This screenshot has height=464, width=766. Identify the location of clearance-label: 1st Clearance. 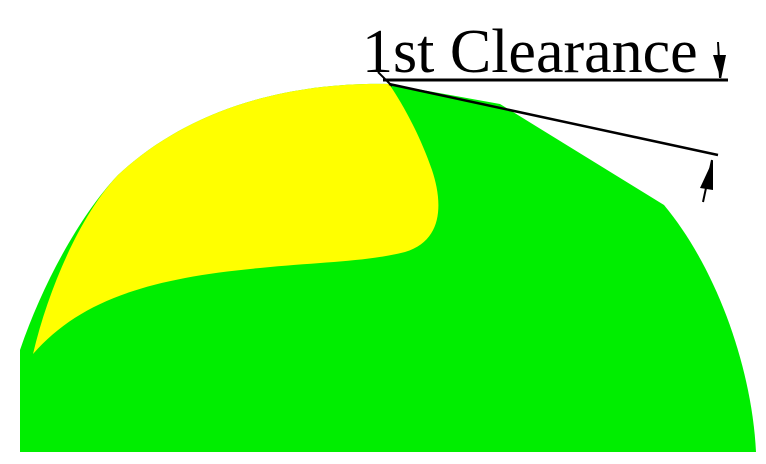
(530, 52).